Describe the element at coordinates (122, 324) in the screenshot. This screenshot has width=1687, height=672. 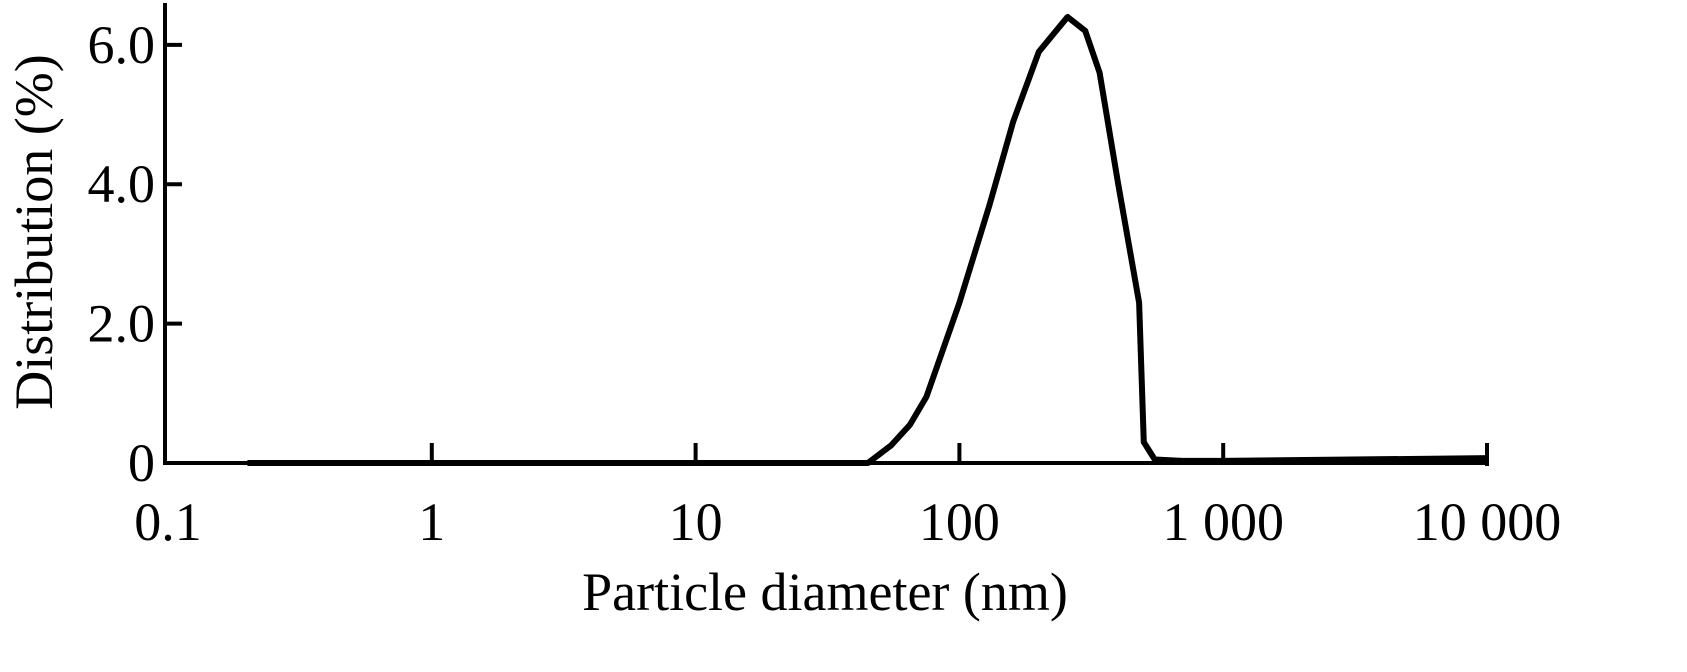
I see `y-tick-label: 2.0` at that location.